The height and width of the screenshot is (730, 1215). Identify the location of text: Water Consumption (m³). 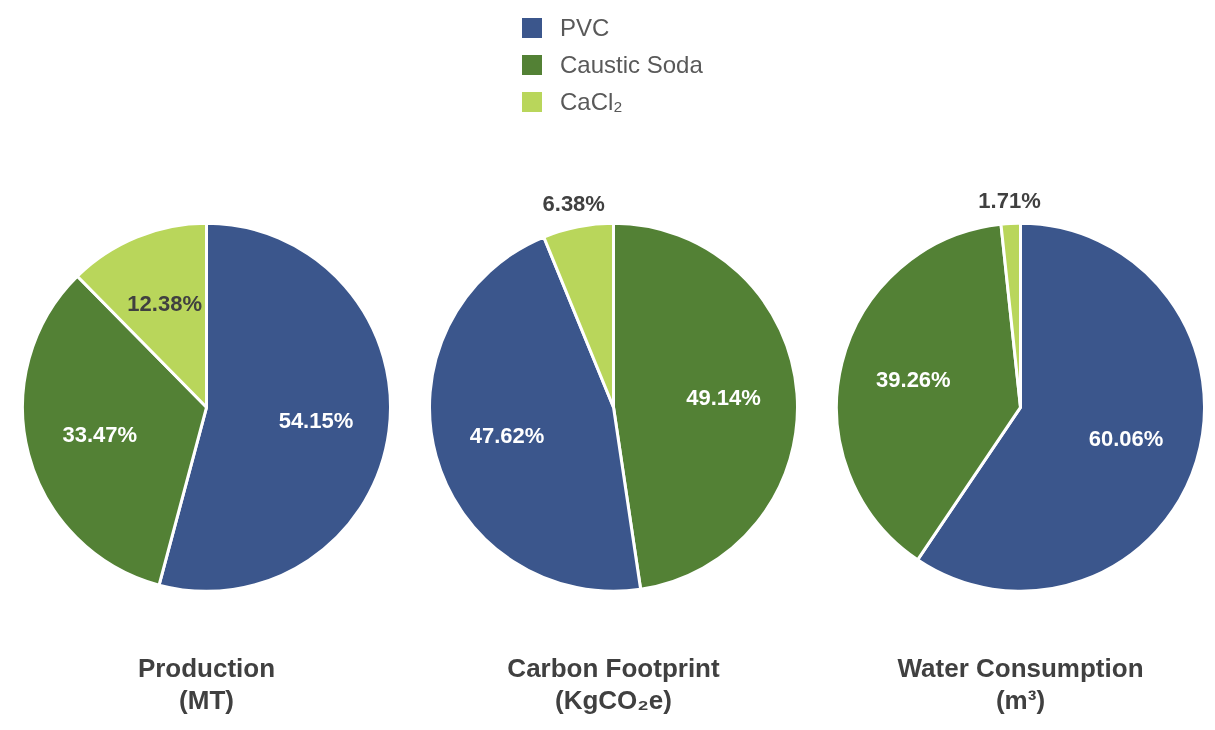
(1020, 684).